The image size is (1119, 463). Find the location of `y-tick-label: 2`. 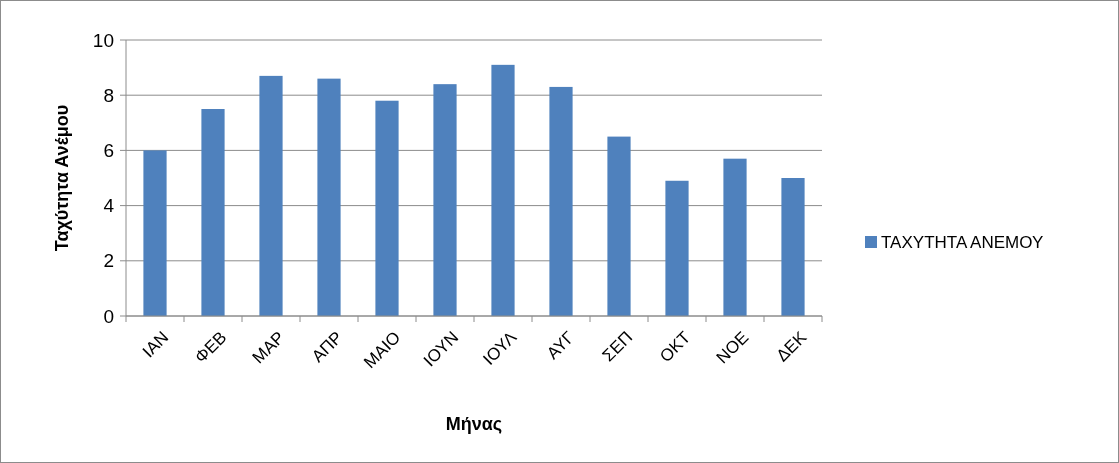

y-tick-label: 2 is located at coordinates (108, 261).